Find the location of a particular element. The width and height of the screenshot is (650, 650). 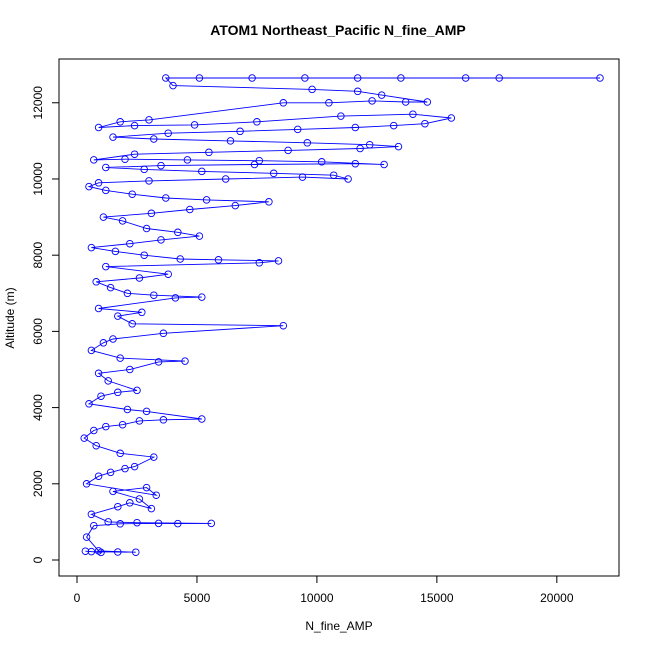

x-tick-label: 20000 is located at coordinates (557, 598).